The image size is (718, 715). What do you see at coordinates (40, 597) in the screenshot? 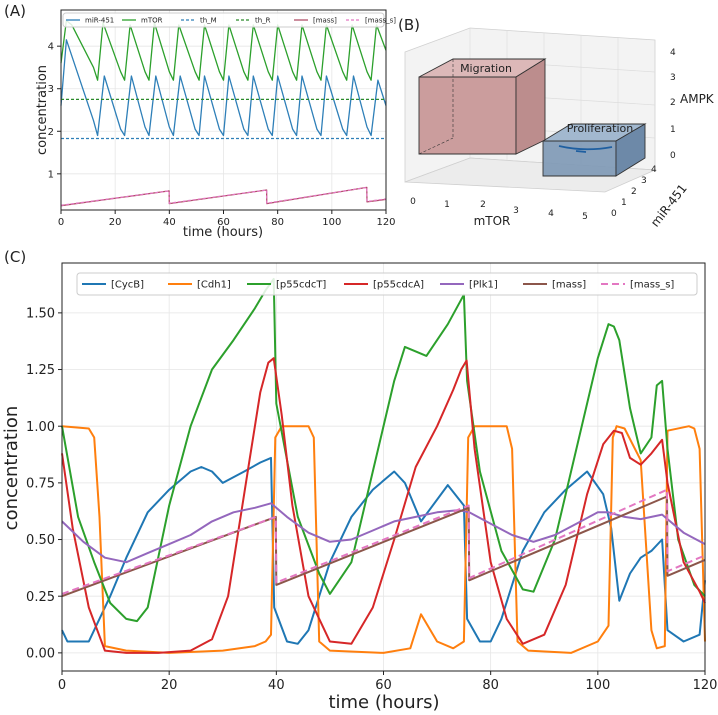
I see `y-tick-label: 0.25` at bounding box center [40, 597].